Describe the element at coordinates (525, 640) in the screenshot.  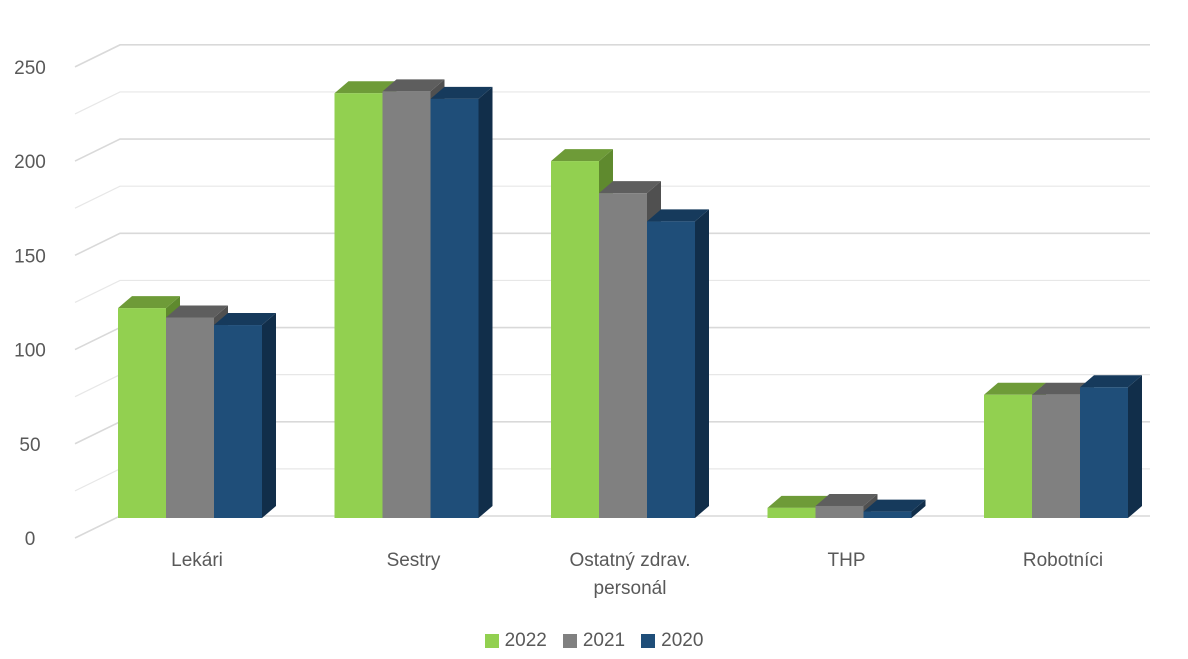
I see `legend-label: 2022` at that location.